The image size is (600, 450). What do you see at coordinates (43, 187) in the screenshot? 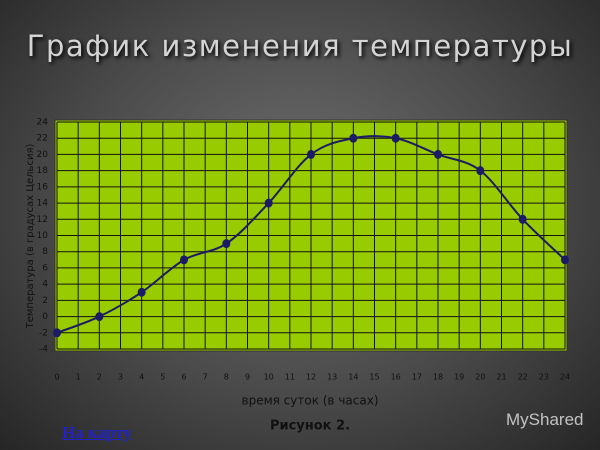
I see `y-tick-label: 16` at bounding box center [43, 187].